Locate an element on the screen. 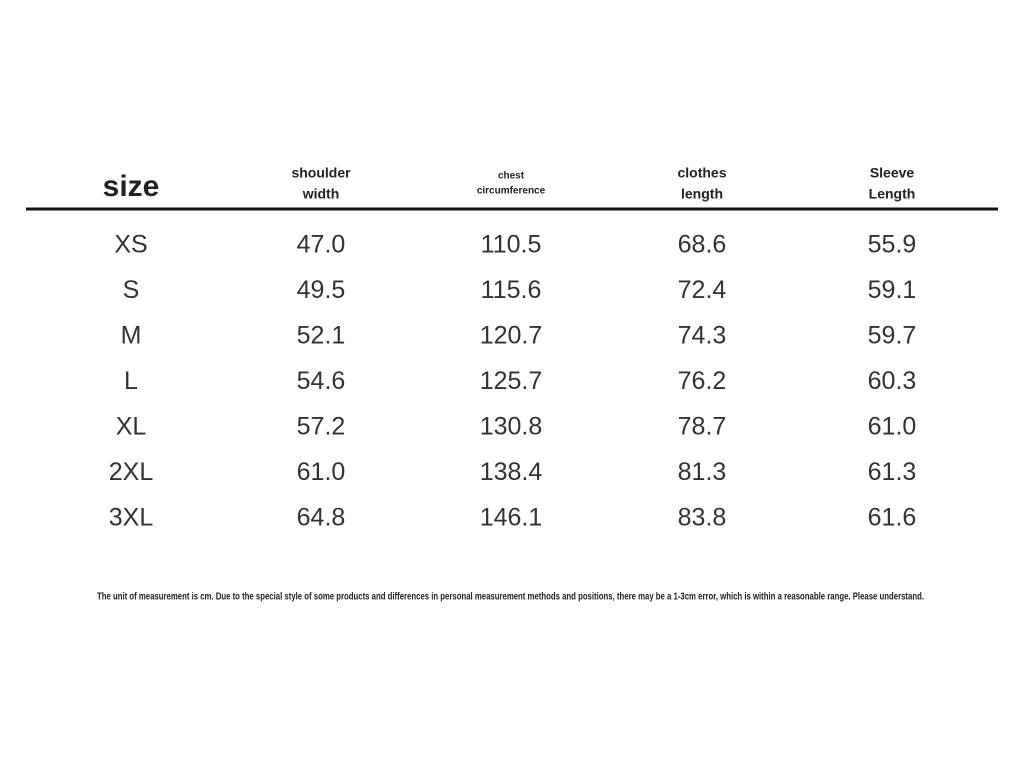 This screenshot has height=768, width=1024. table-cell: 68.6 is located at coordinates (702, 245).